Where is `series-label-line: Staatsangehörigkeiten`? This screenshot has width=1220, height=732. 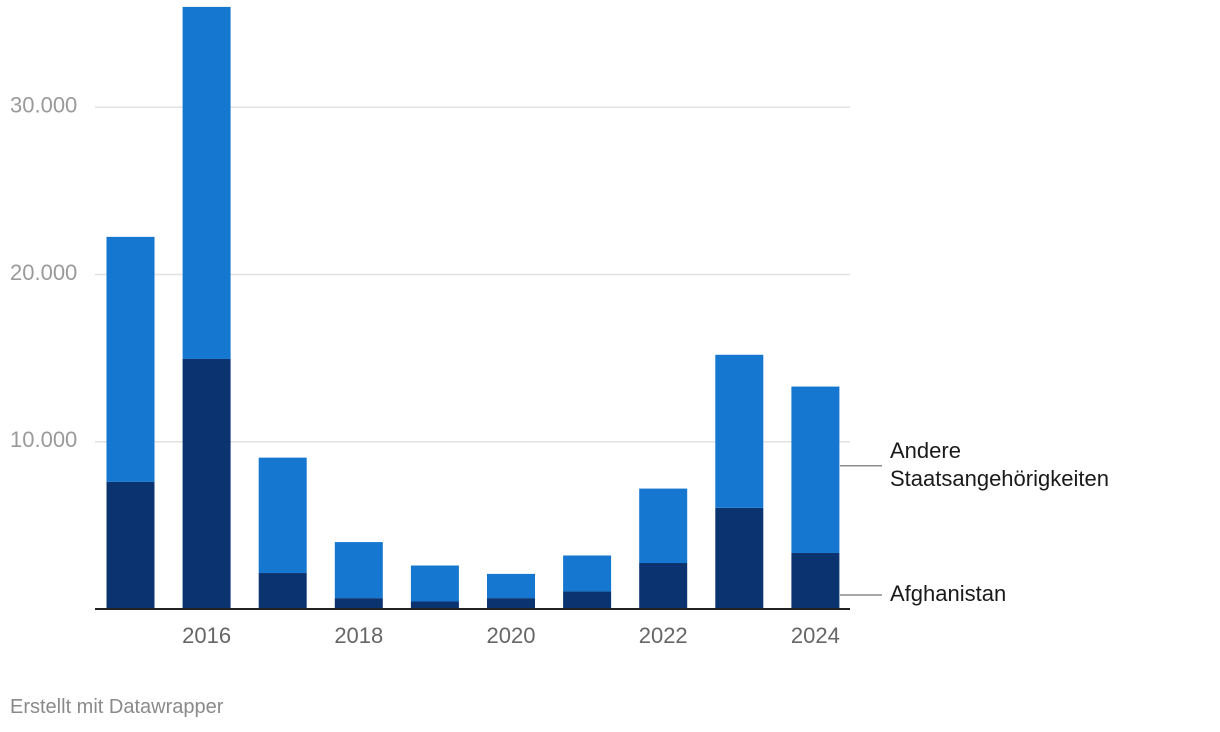 series-label-line: Staatsangehörigkeiten is located at coordinates (999, 478).